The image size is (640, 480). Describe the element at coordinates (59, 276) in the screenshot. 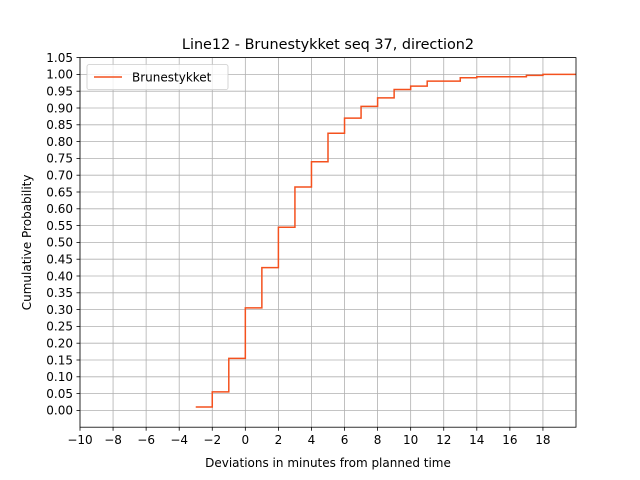

I see `y-tick-label: 0.40` at that location.